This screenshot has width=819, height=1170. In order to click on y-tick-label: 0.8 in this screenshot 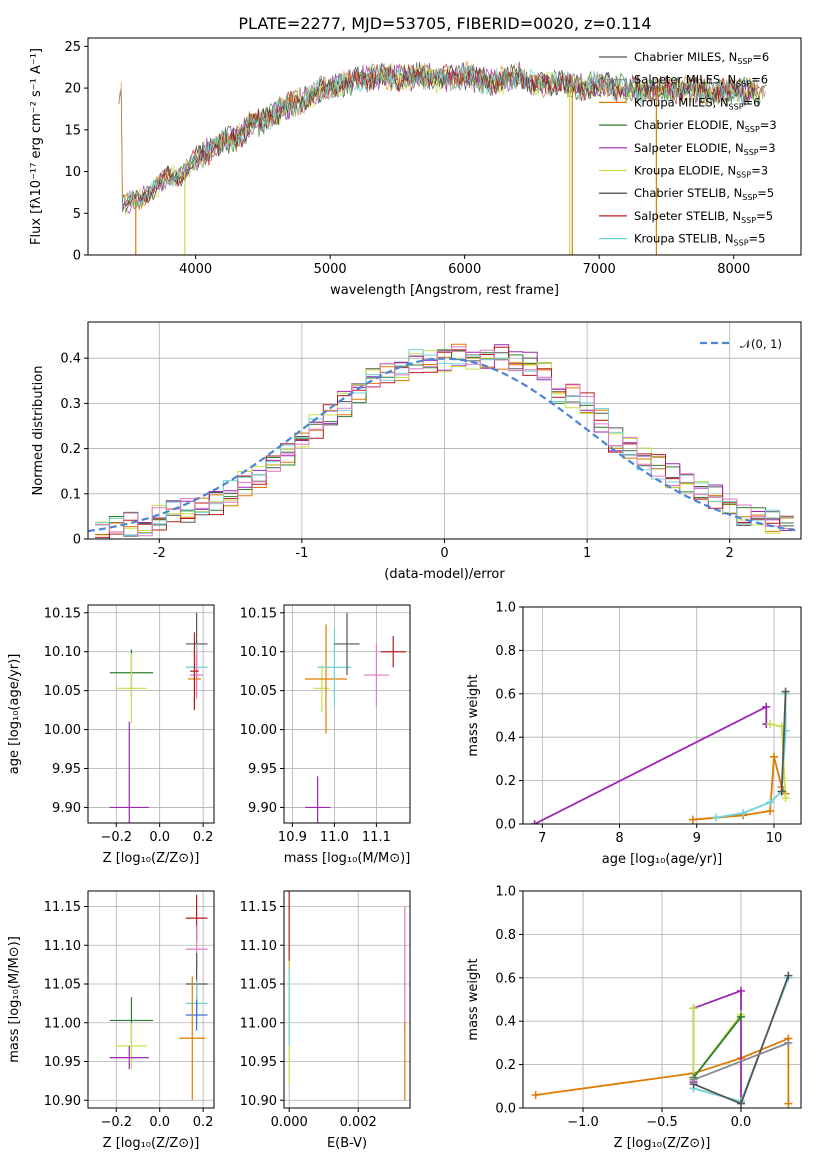, I will do `click(505, 651)`.